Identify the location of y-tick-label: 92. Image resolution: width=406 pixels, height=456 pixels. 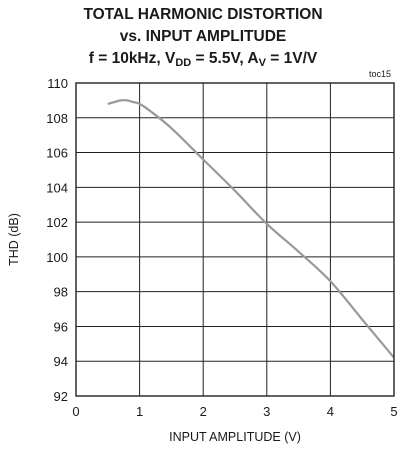
(61, 396).